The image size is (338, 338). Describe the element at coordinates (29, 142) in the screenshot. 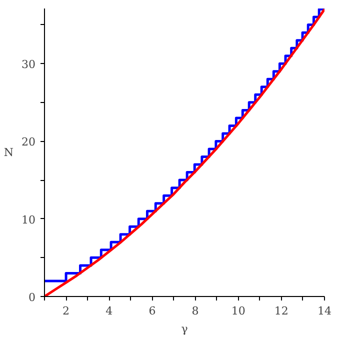

I see `y-tick-label: 20` at that location.